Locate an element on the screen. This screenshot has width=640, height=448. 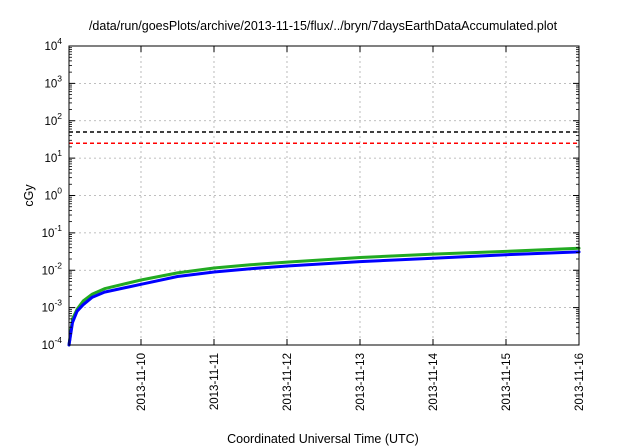
x-tick-label: 2013-11-12 is located at coordinates (288, 382).